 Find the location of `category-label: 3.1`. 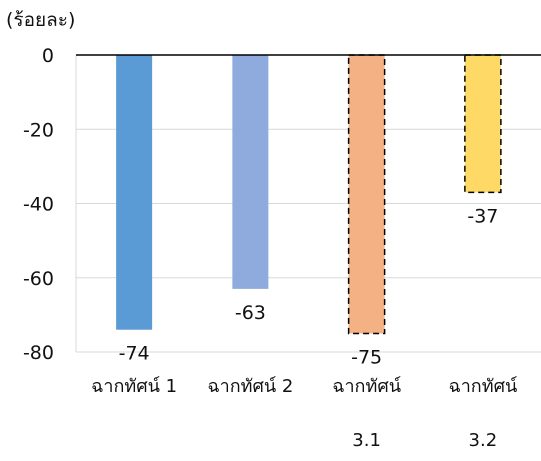

category-label: 3.1 is located at coordinates (366, 440).